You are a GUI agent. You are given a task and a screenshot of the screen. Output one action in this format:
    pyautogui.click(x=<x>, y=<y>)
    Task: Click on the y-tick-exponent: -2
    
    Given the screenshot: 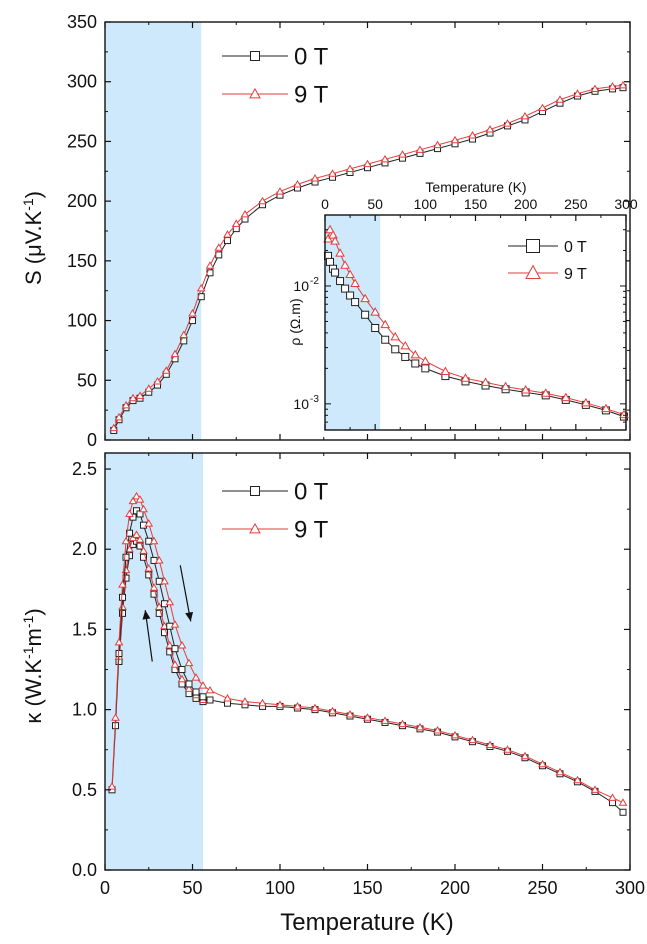 What is the action you would take?
    pyautogui.click(x=314, y=281)
    